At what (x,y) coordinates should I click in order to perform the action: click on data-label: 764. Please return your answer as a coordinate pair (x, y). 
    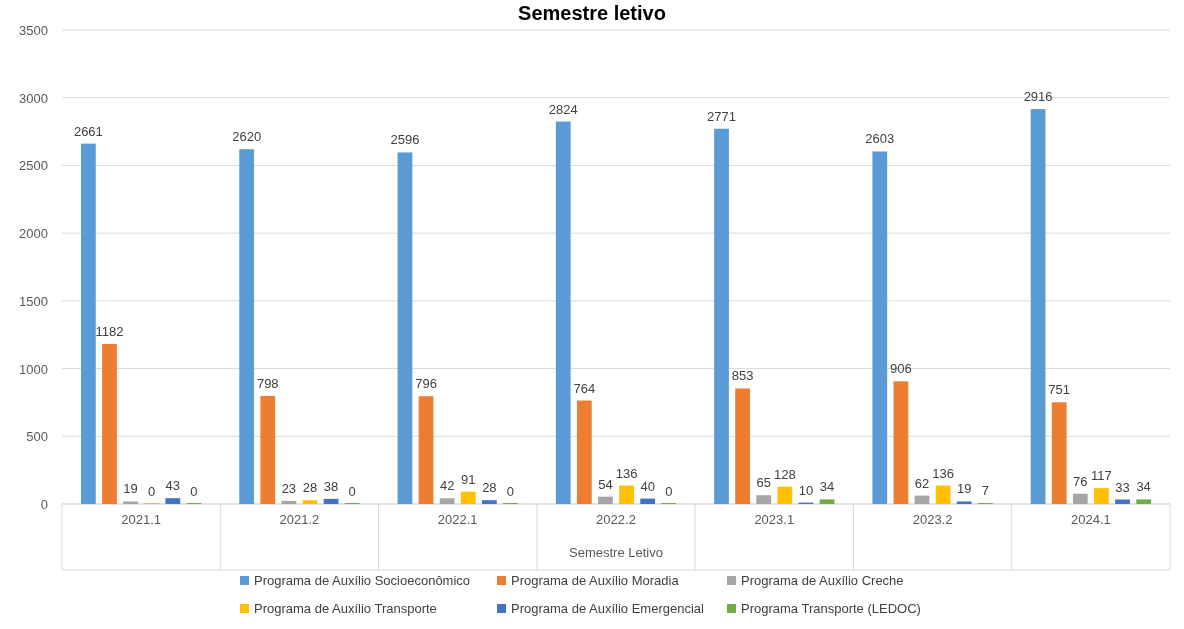
    Looking at the image, I should click on (584, 388).